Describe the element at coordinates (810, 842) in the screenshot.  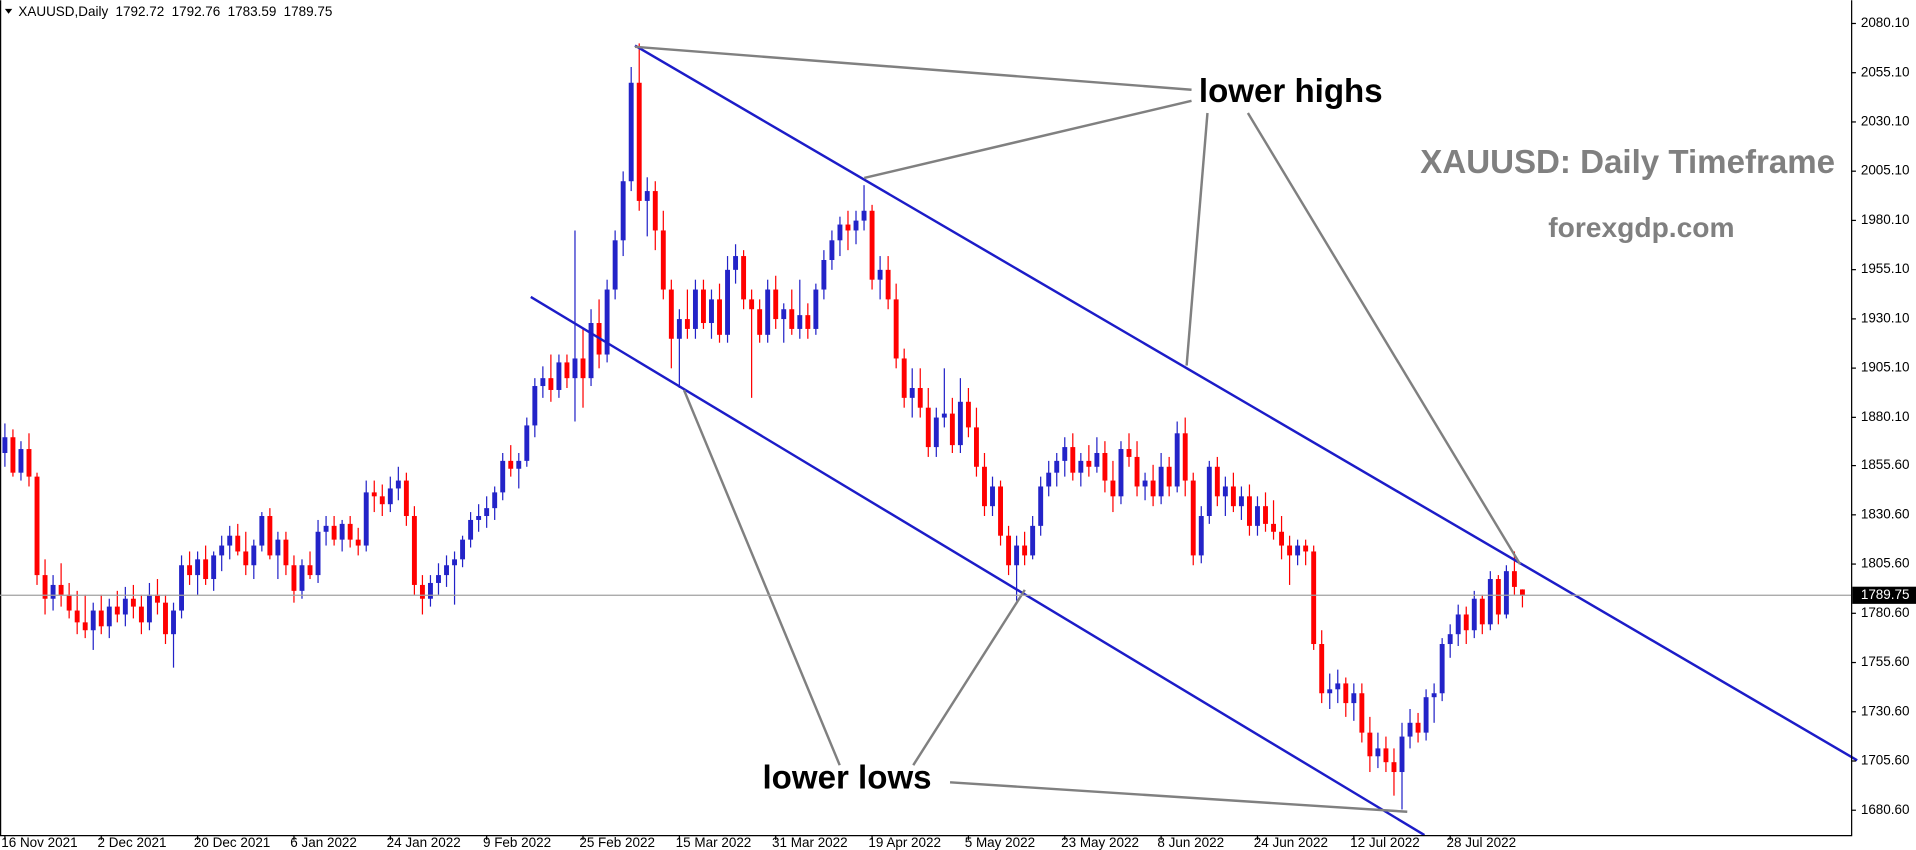
I see `x-tick-label: 31 Mar 2022` at that location.